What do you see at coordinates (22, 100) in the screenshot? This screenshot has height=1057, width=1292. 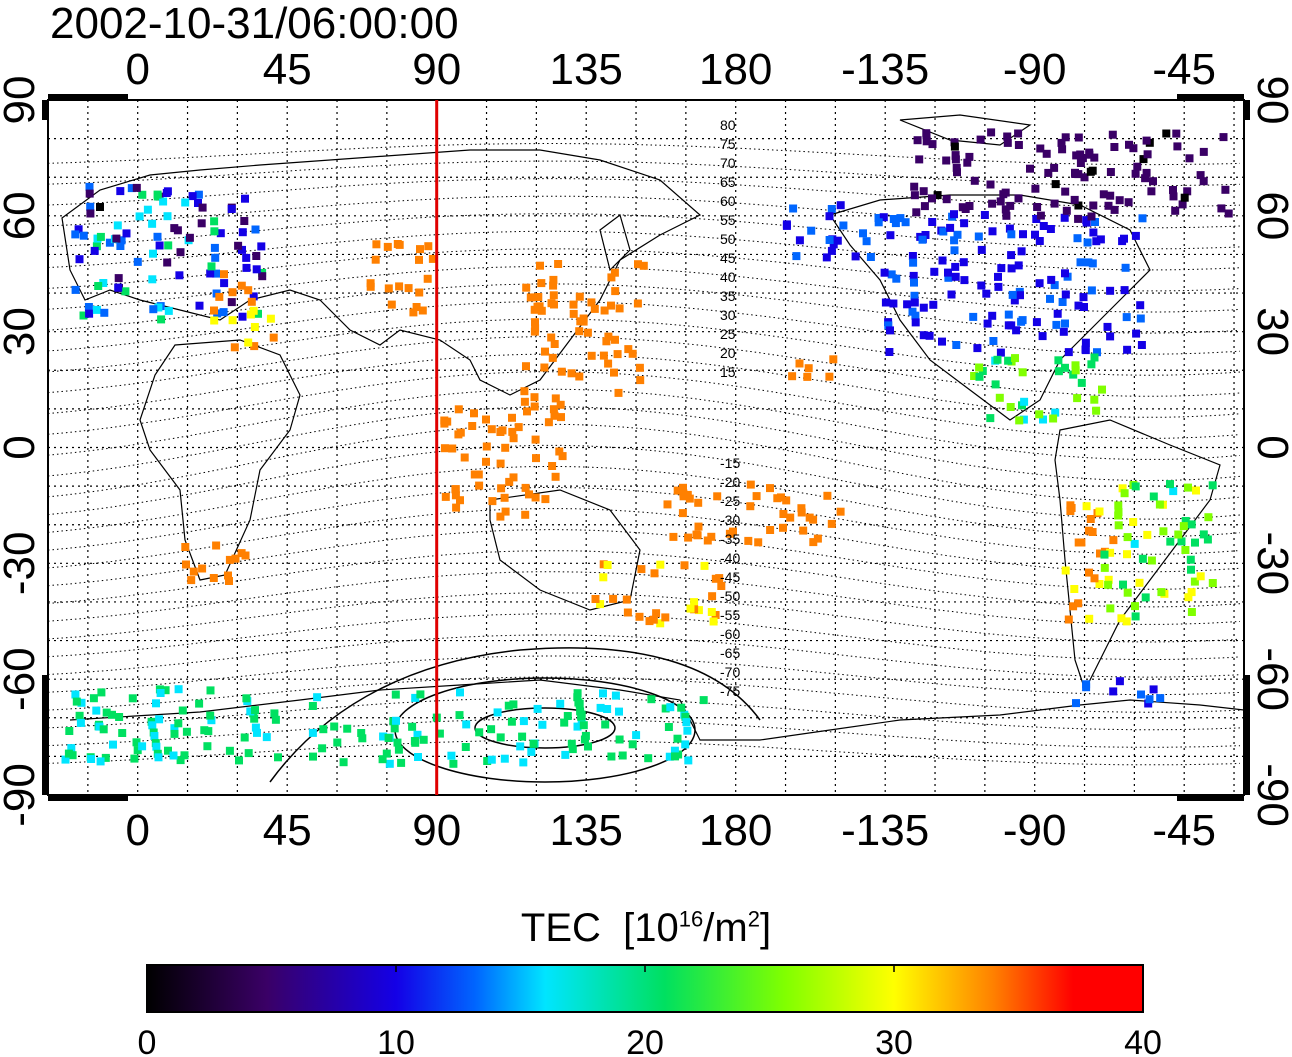 I see `left-lat-tick: 90` at bounding box center [22, 100].